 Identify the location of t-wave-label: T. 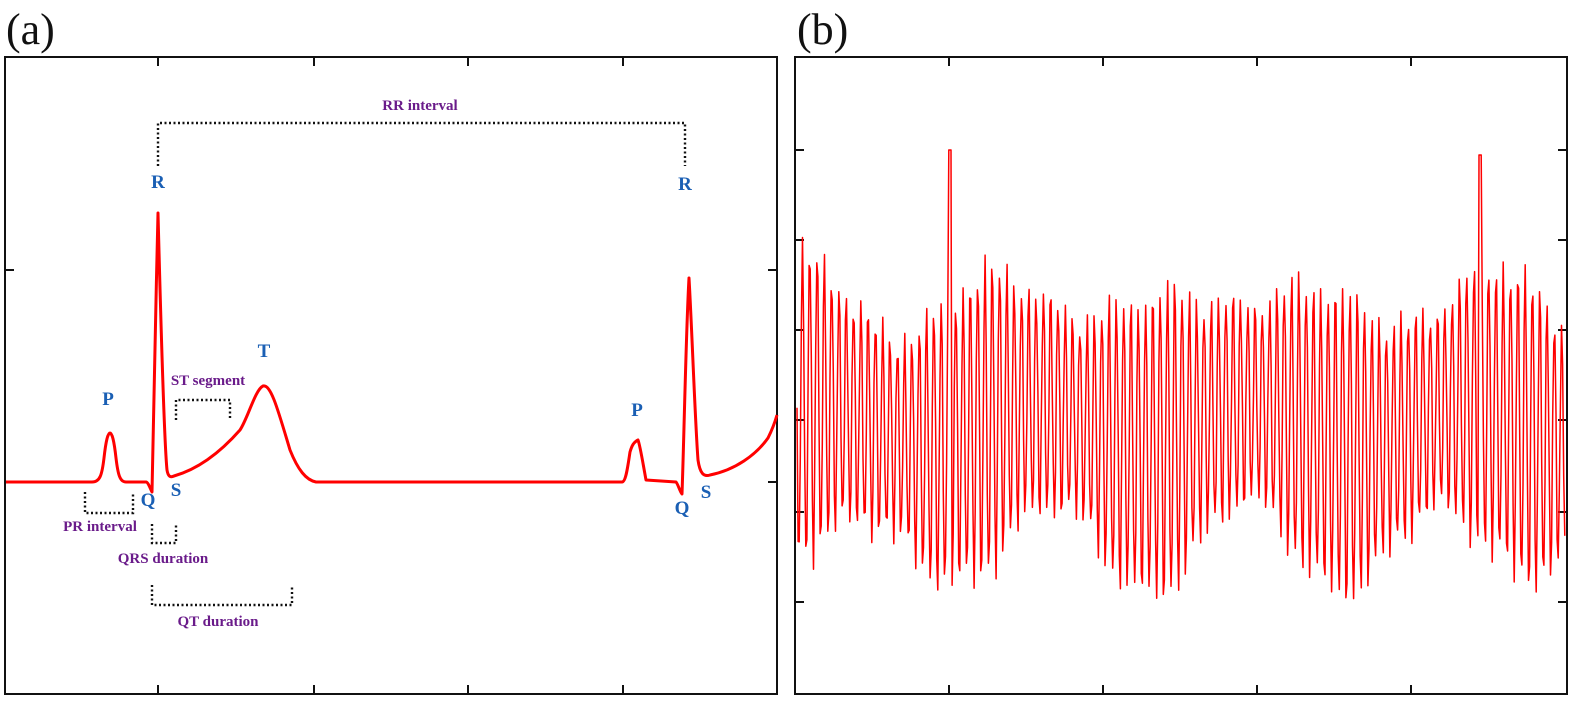
(264, 351).